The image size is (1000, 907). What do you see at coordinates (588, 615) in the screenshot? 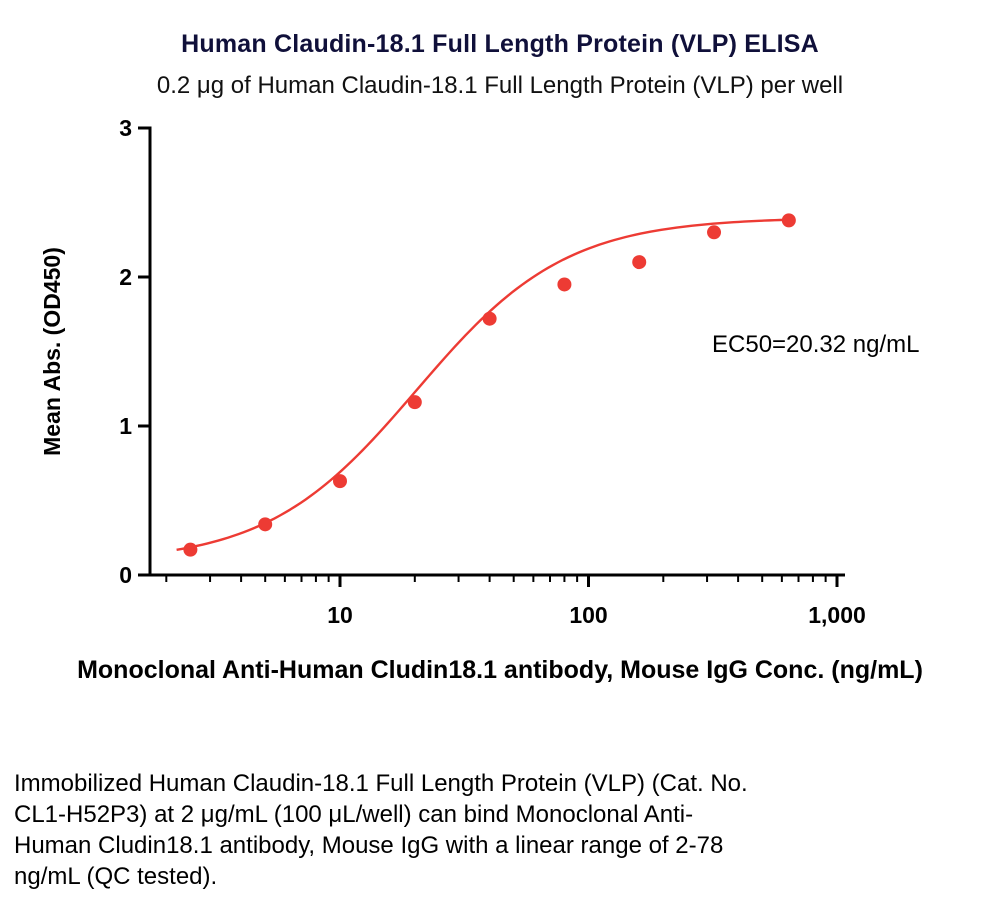
I see `x-tick-label: 100` at bounding box center [588, 615].